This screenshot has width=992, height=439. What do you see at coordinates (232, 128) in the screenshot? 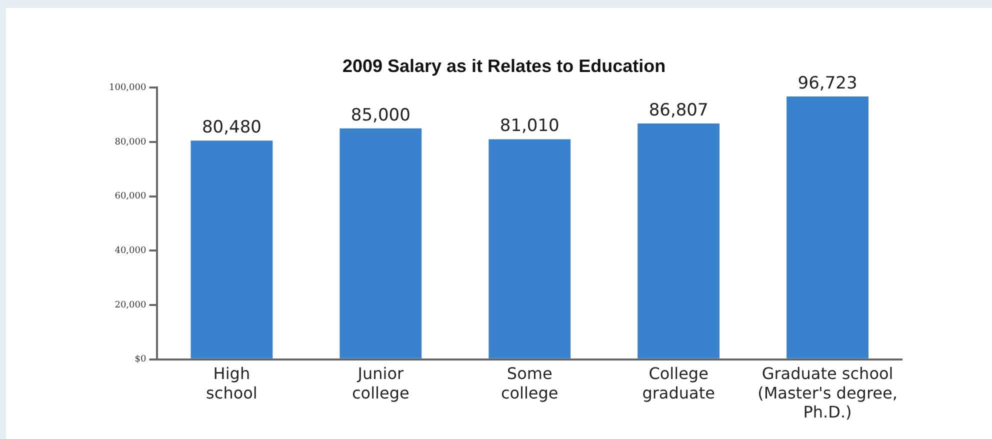
I see `data-label: 80,480` at bounding box center [232, 128].